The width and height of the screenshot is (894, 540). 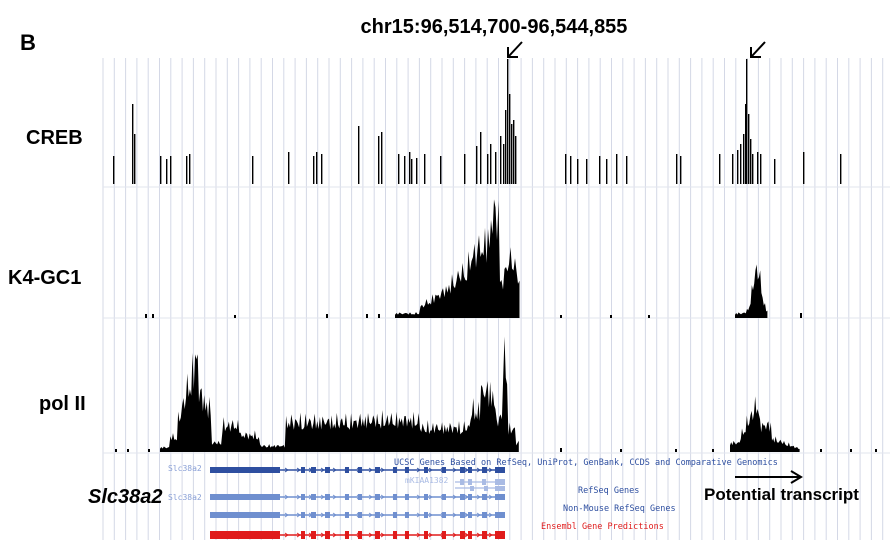 I want to click on ucsc-gene-model, so click(x=357, y=470).